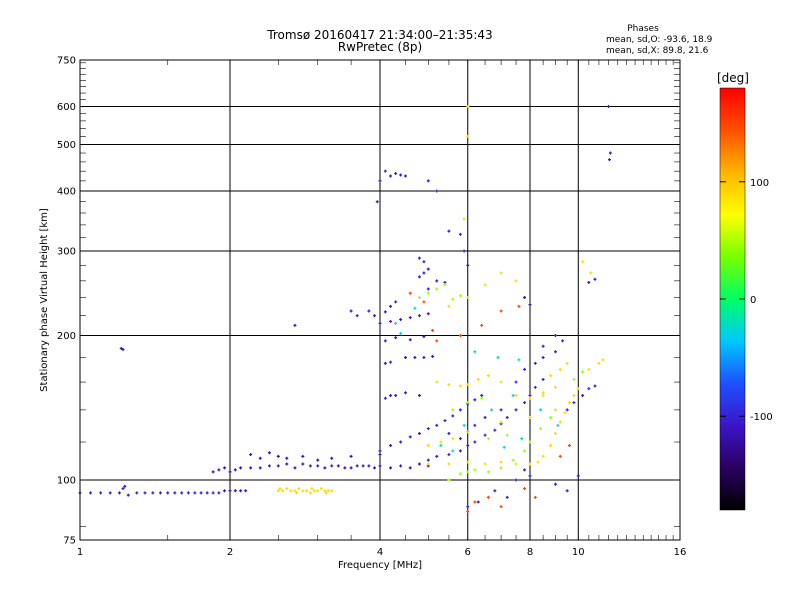 The image size is (800, 600). Describe the element at coordinates (66, 145) in the screenshot. I see `y-tick-label: 500` at that location.